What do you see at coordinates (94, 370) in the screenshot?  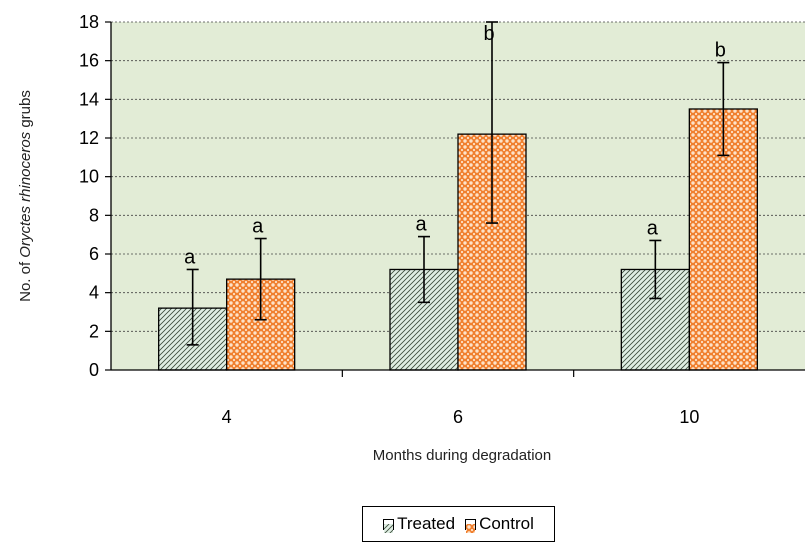 I see `y-tick-label: 0` at bounding box center [94, 370].